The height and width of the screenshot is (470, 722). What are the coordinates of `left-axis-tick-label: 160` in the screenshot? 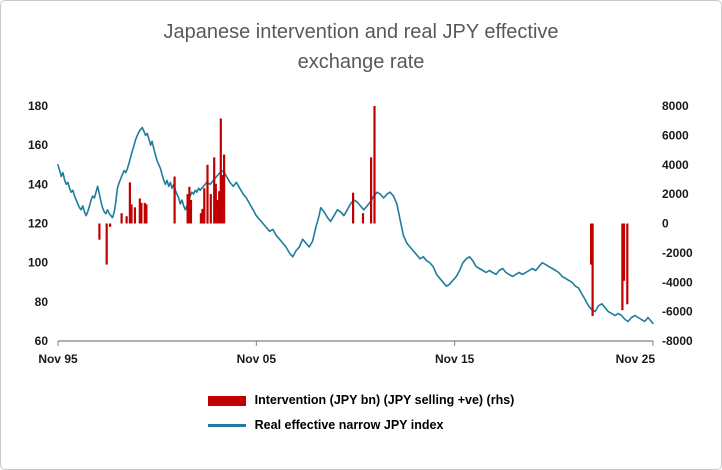 It's located at (38, 145).